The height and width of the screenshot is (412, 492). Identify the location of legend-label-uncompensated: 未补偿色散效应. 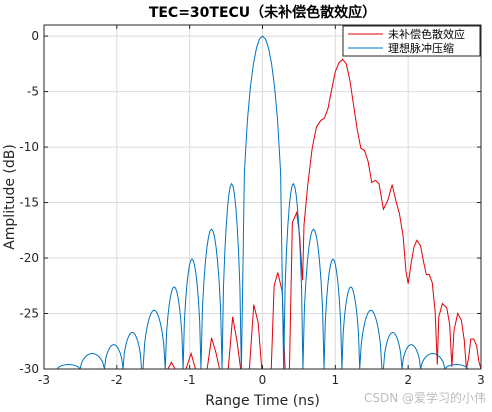
(426, 34).